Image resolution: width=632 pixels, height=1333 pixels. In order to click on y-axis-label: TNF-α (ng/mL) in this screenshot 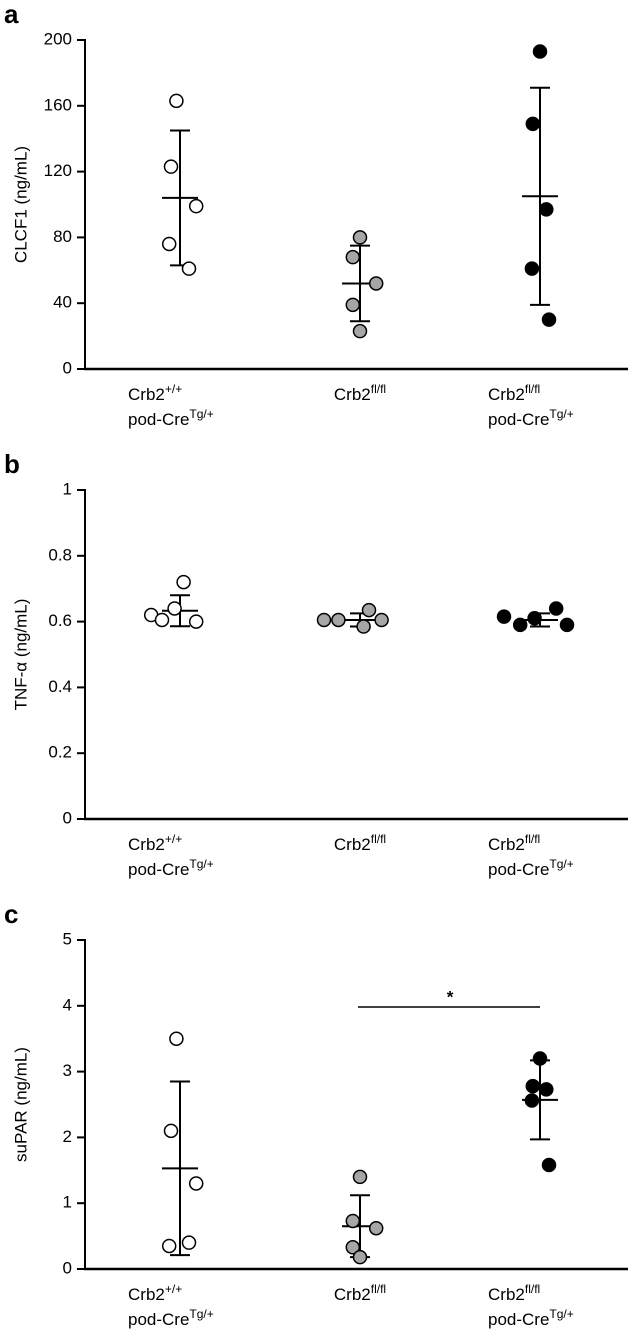, I will do `click(20, 655)`.